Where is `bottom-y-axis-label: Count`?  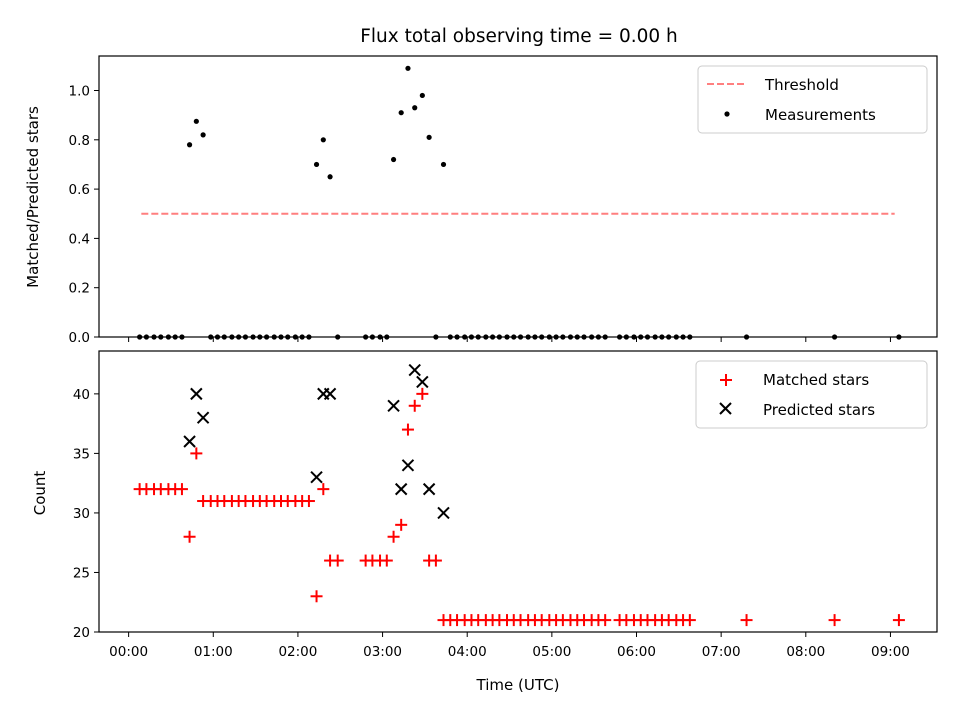 bottom-y-axis-label: Count is located at coordinates (40, 493).